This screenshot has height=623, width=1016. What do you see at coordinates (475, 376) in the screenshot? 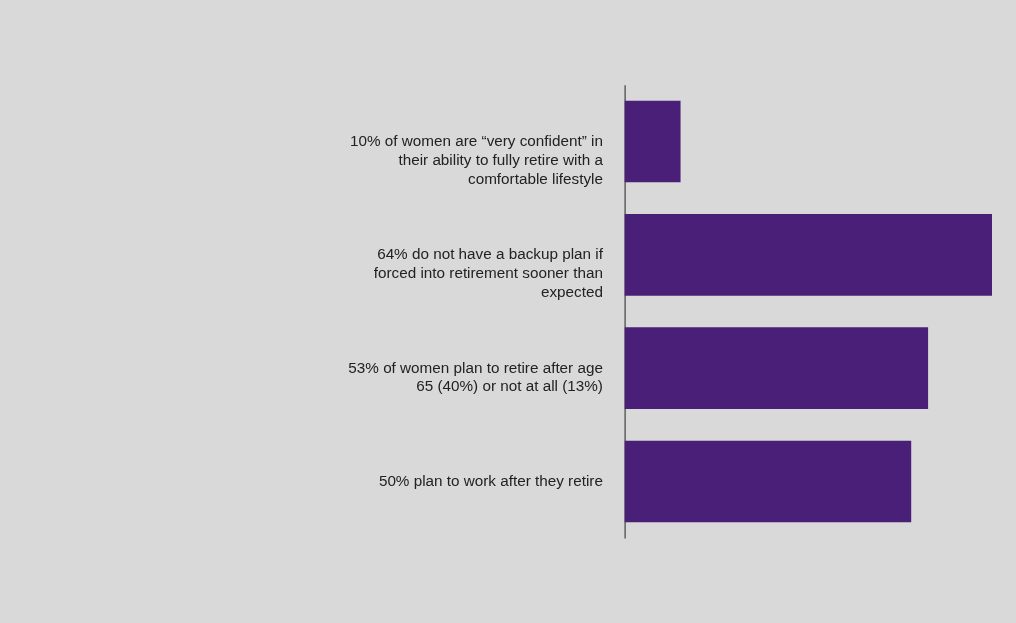
I see `y-tick-label: 53% of women plan to retire after age 65 (40%) or not at all (13%)` at bounding box center [475, 376].